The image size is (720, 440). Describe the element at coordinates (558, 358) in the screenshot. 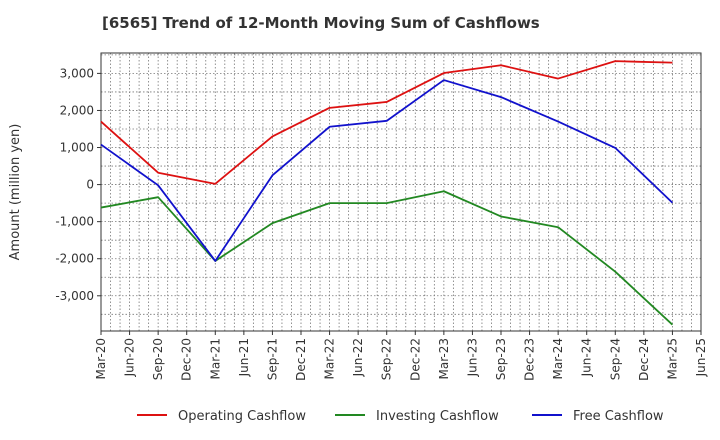

I see `x-tick-label: Mar-24` at that location.